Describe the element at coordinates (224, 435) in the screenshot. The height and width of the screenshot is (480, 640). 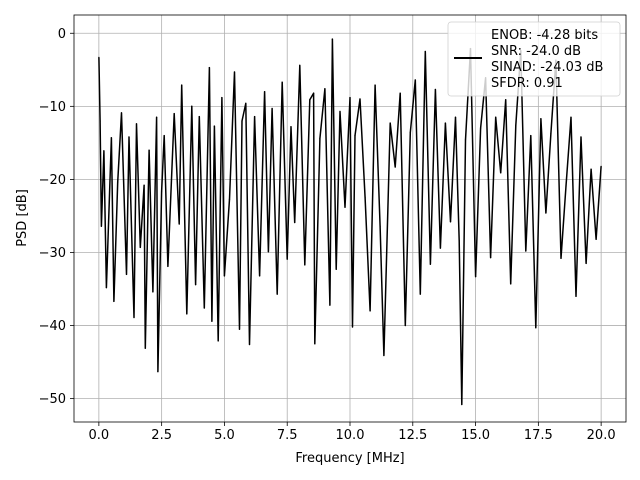
I see `x-tick-label: 5.0` at that location.